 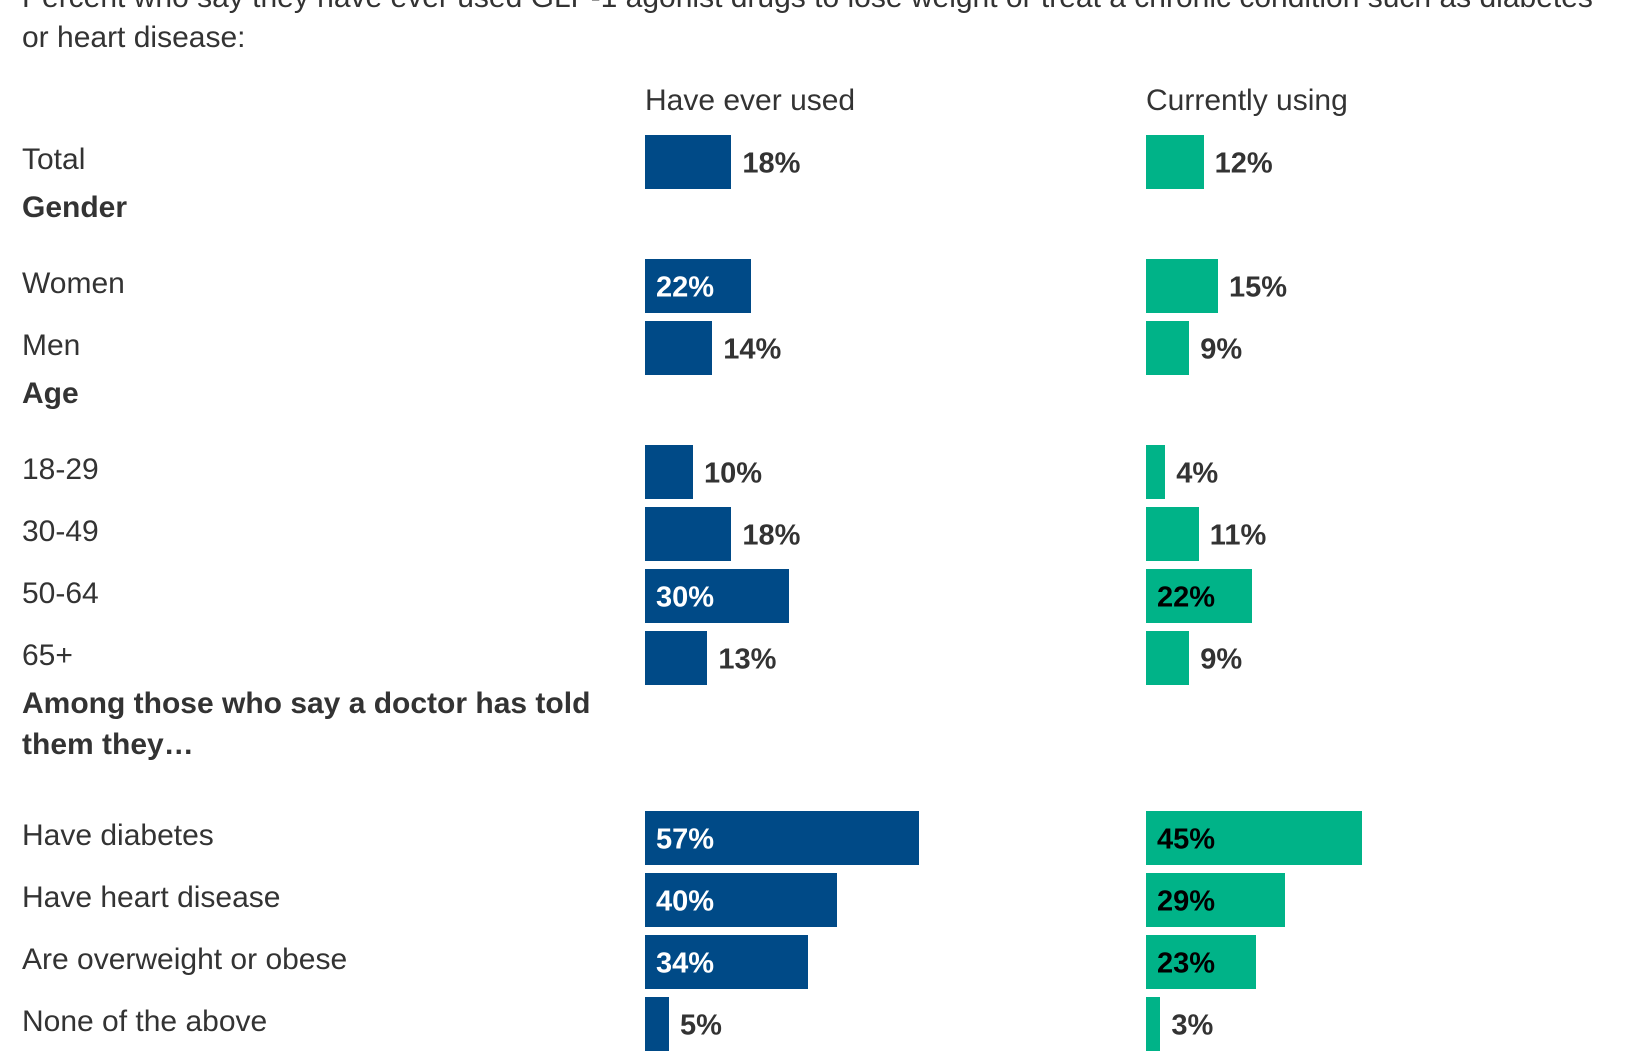 What do you see at coordinates (733, 473) in the screenshot?
I see `data-label: 10%` at bounding box center [733, 473].